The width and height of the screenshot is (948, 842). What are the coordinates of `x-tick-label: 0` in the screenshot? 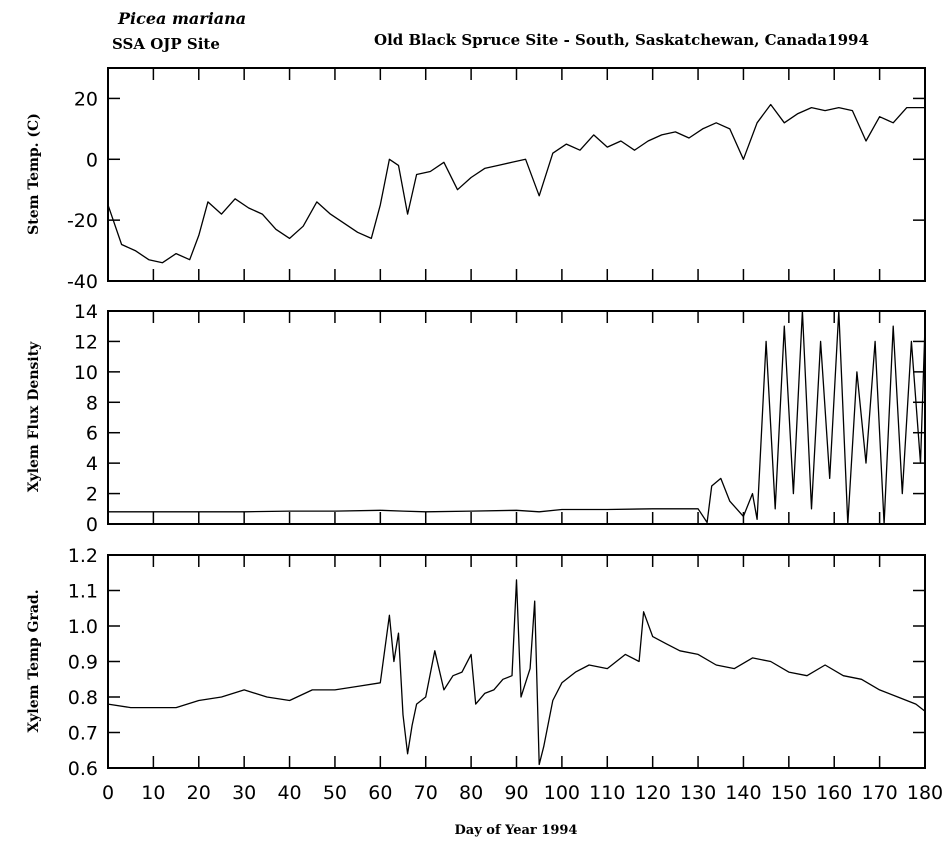 It's located at (108, 793).